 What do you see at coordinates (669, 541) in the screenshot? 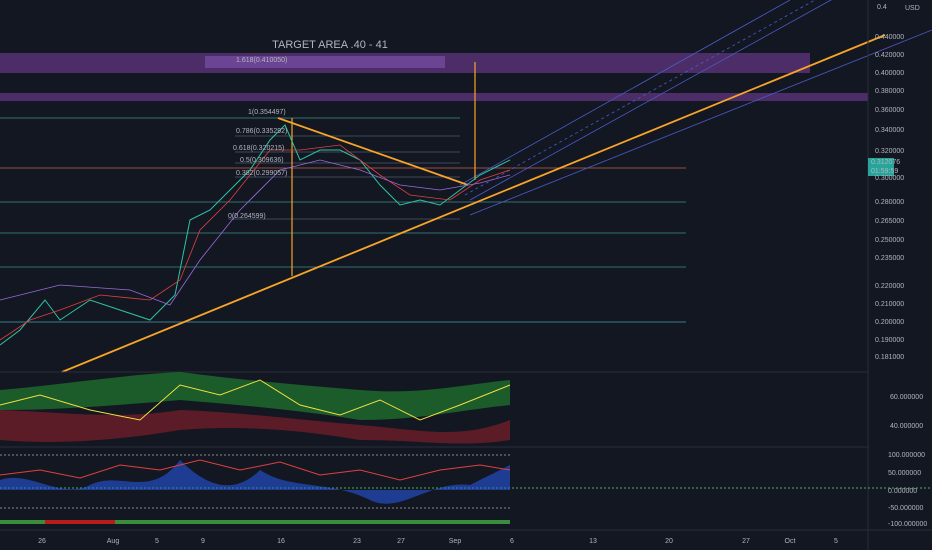
I see `time-label: 20` at bounding box center [669, 541].